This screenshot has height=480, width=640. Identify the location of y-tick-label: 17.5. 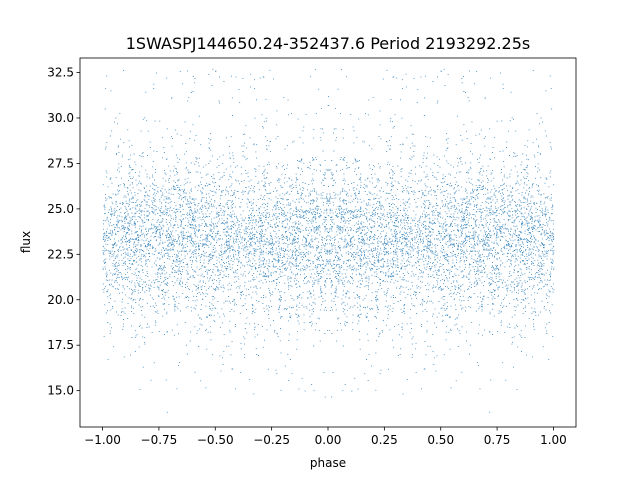
(60, 345).